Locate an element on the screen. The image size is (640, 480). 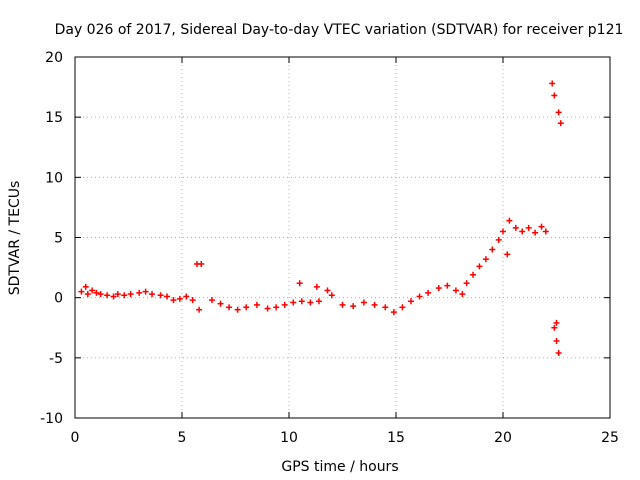
x-axis-label: GPS time / hours is located at coordinates (339, 467).